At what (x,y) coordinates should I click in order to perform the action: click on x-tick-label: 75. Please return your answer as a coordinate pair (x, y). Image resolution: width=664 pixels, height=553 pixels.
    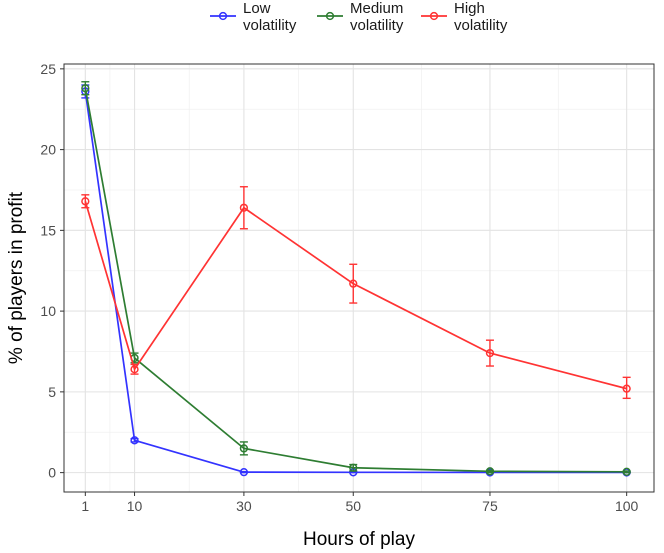
    Looking at the image, I should click on (490, 506).